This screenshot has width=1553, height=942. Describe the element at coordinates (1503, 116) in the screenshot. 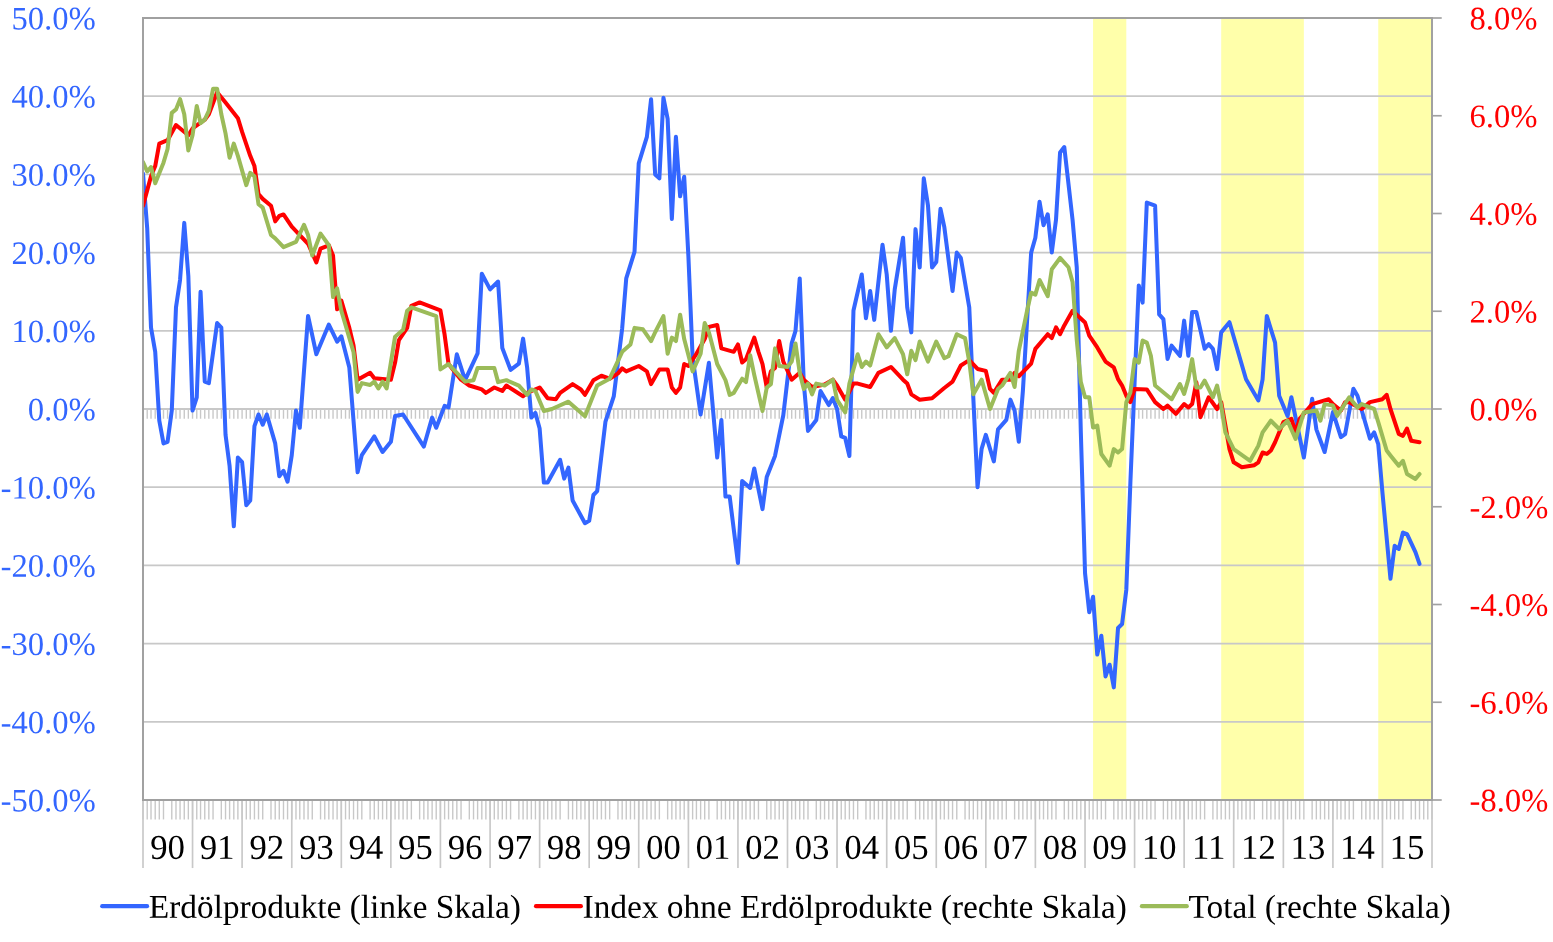

I see `y2-tick-label: 6.0%` at that location.